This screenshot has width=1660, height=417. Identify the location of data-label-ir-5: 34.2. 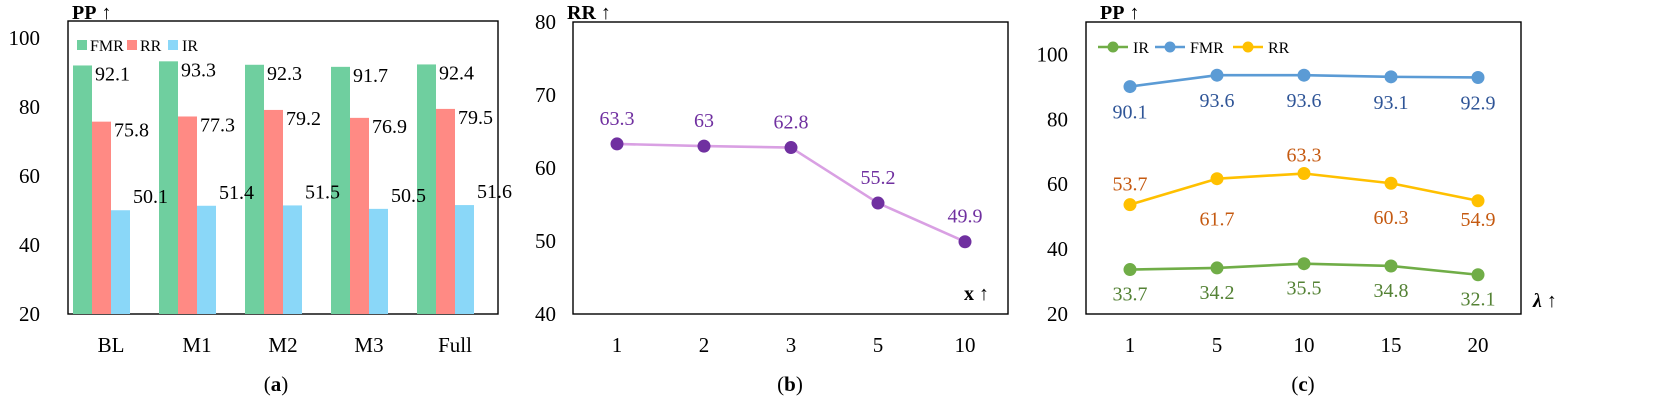
(1217, 293).